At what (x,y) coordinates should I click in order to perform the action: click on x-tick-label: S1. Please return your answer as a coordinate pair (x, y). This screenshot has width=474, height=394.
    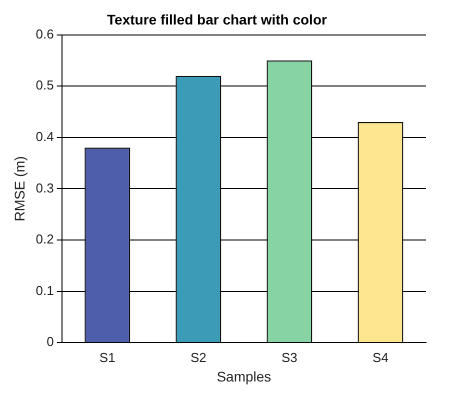
    Looking at the image, I should click on (107, 357).